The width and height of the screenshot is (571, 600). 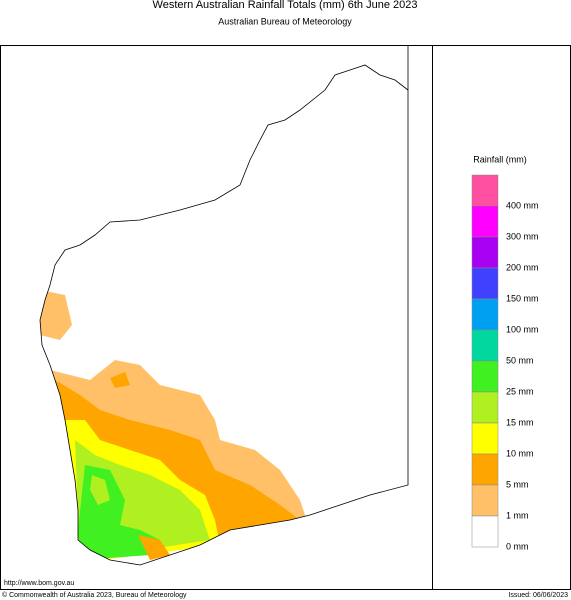 I want to click on footer-url: http://www.bom.gov.au, so click(x=39, y=583).